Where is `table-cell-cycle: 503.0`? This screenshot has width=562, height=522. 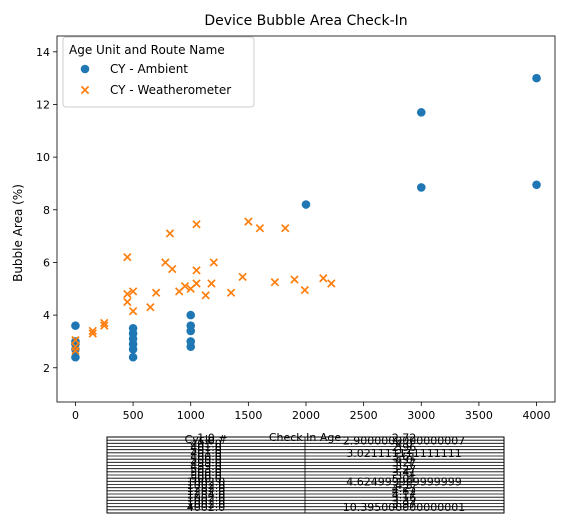 table-cell-cycle: 503.0 is located at coordinates (206, 469).